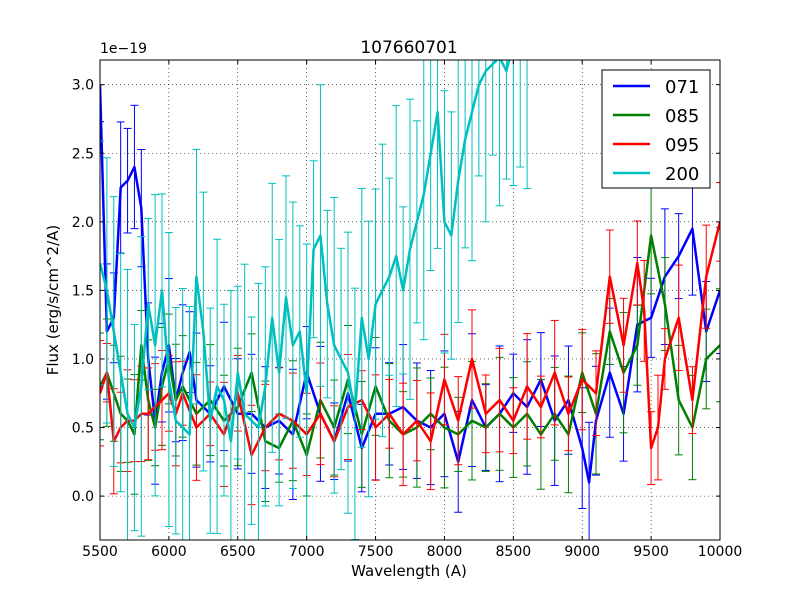 The image size is (800, 600). I want to click on x-tick-label: 10000, so click(720, 552).